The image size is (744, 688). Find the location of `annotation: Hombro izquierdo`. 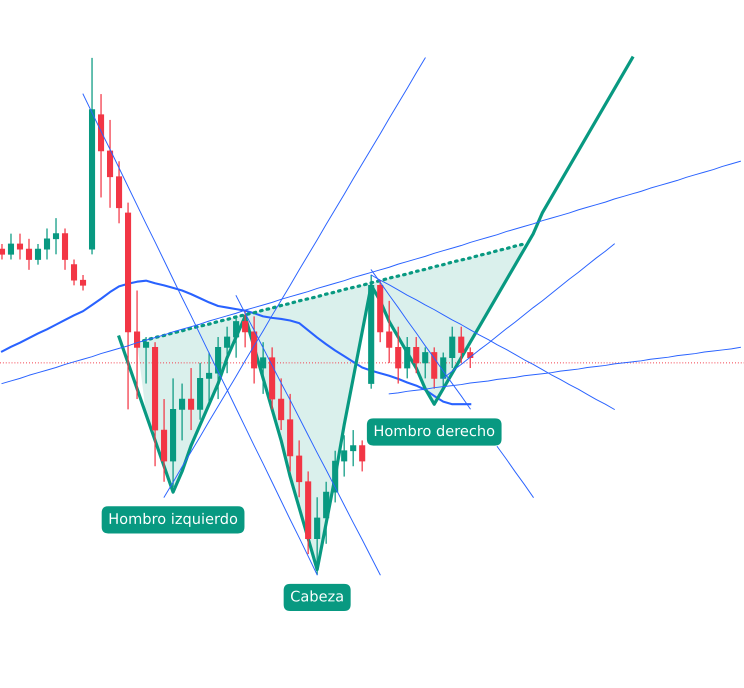

annotation: Hombro izquierdo is located at coordinates (174, 519).